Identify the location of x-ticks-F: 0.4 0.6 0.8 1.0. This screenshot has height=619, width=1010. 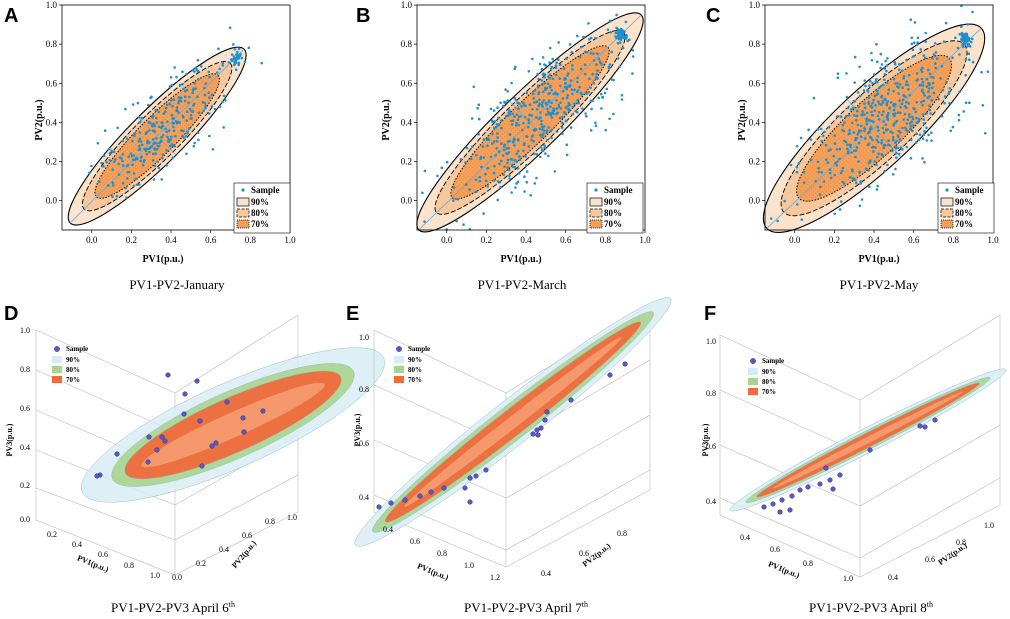
(796, 558).